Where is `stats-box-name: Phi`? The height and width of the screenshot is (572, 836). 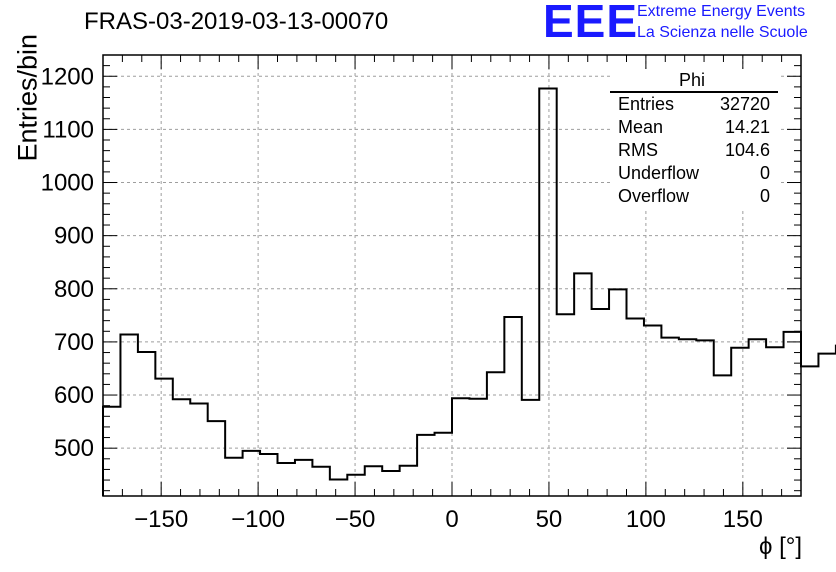 stats-box-name: Phi is located at coordinates (694, 81).